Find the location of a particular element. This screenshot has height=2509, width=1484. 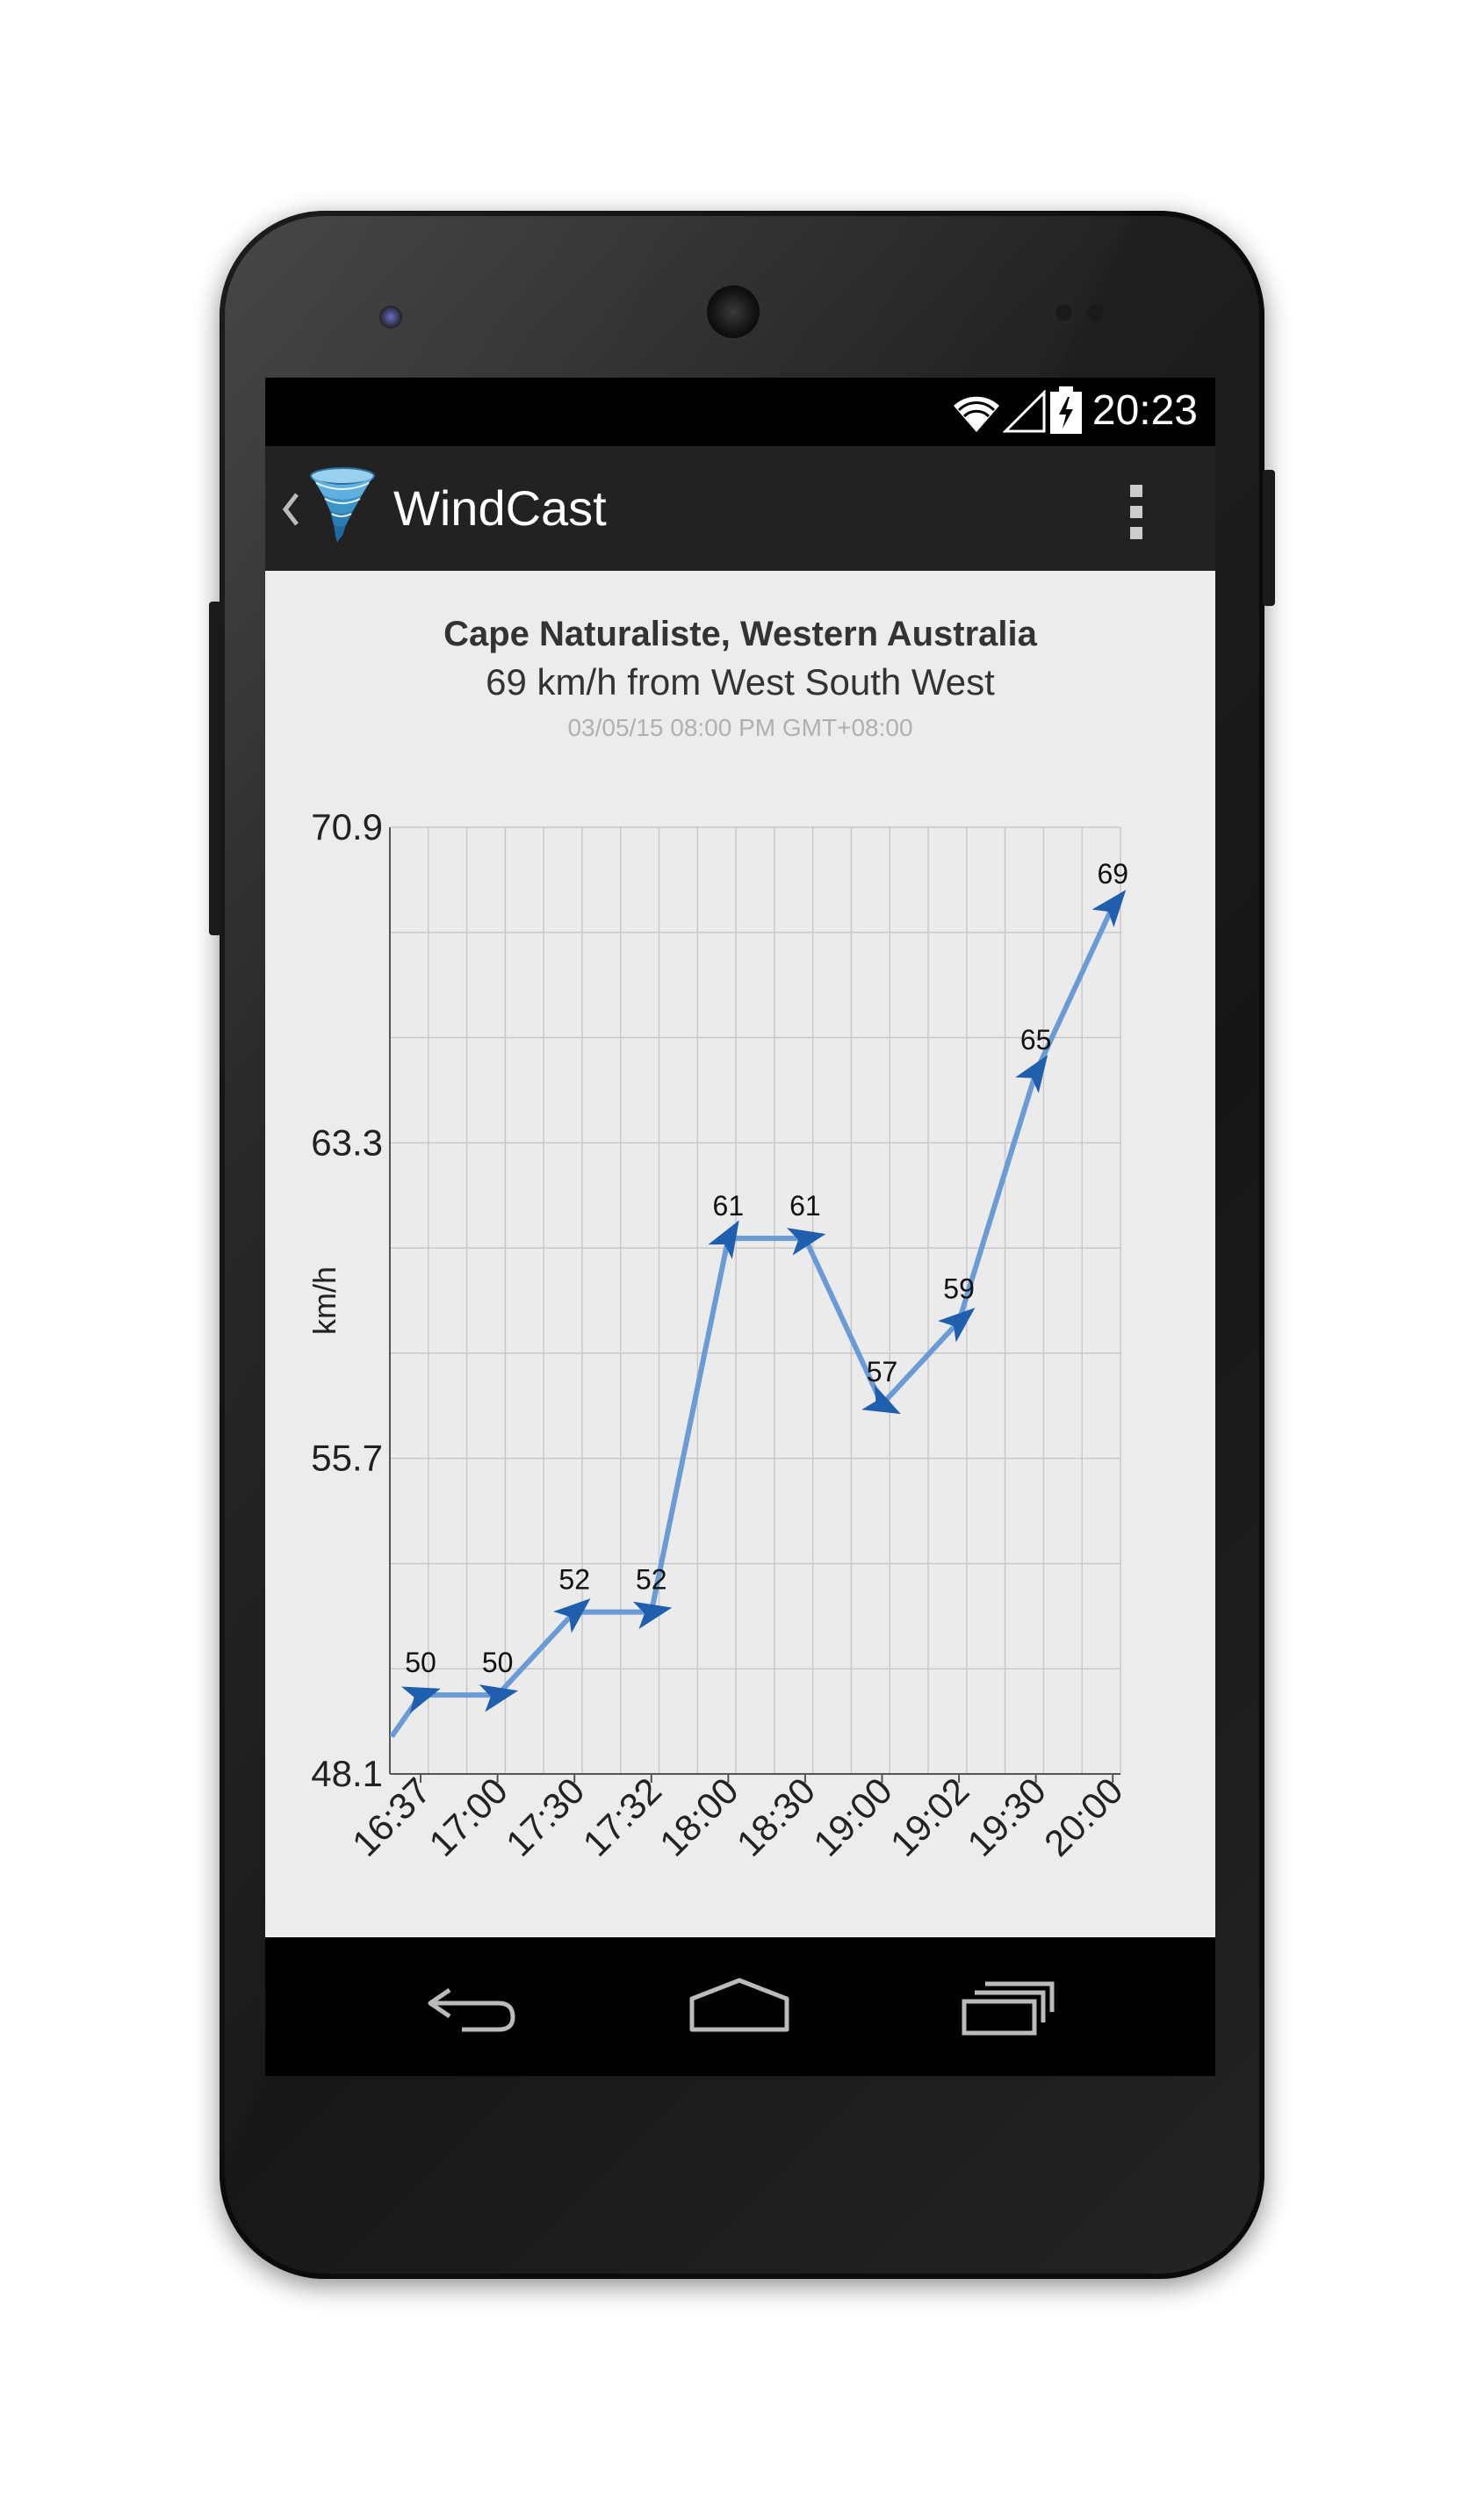

x-tick-label: 19:30 is located at coordinates (1006, 1817).